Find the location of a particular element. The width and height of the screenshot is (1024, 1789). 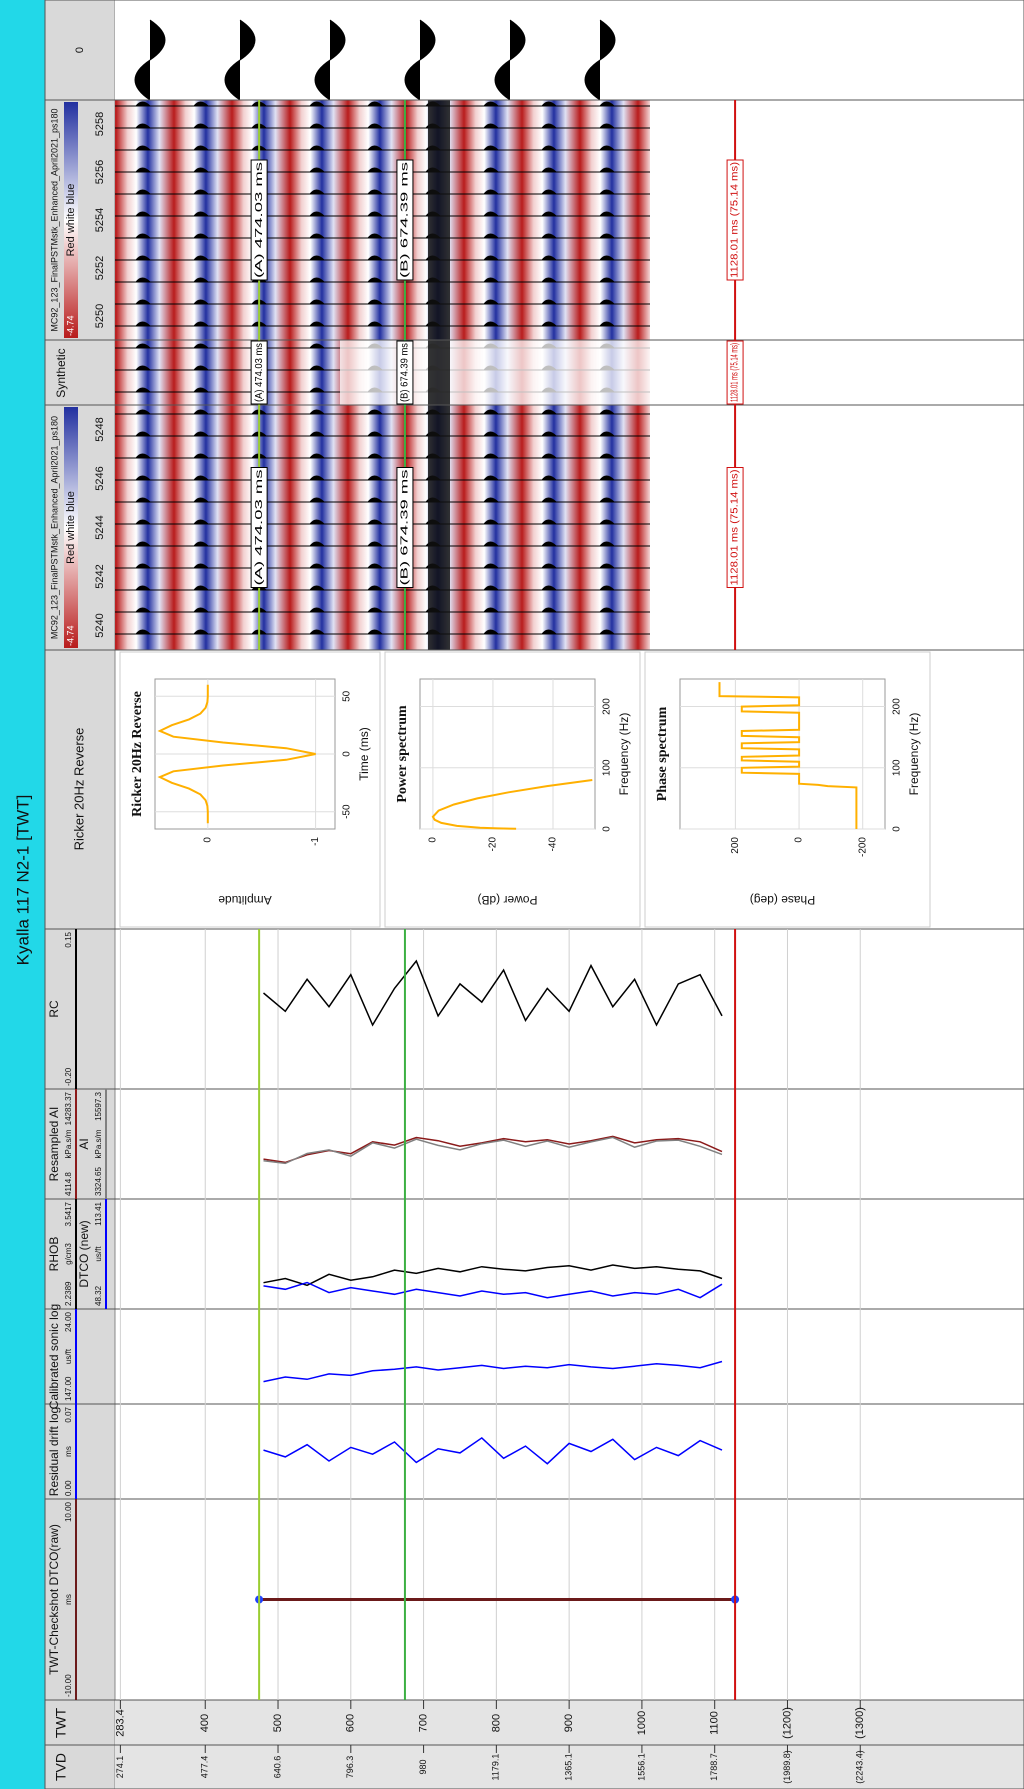

tvd-tick-label: 980 is located at coordinates (423, 1766).